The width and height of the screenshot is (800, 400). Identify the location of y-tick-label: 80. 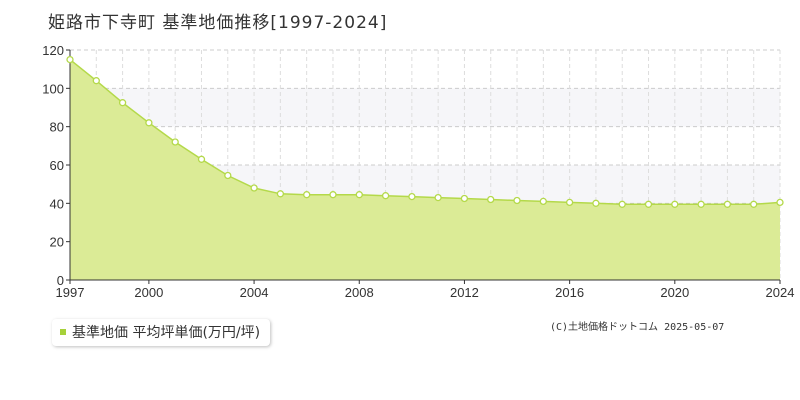
(57, 127).